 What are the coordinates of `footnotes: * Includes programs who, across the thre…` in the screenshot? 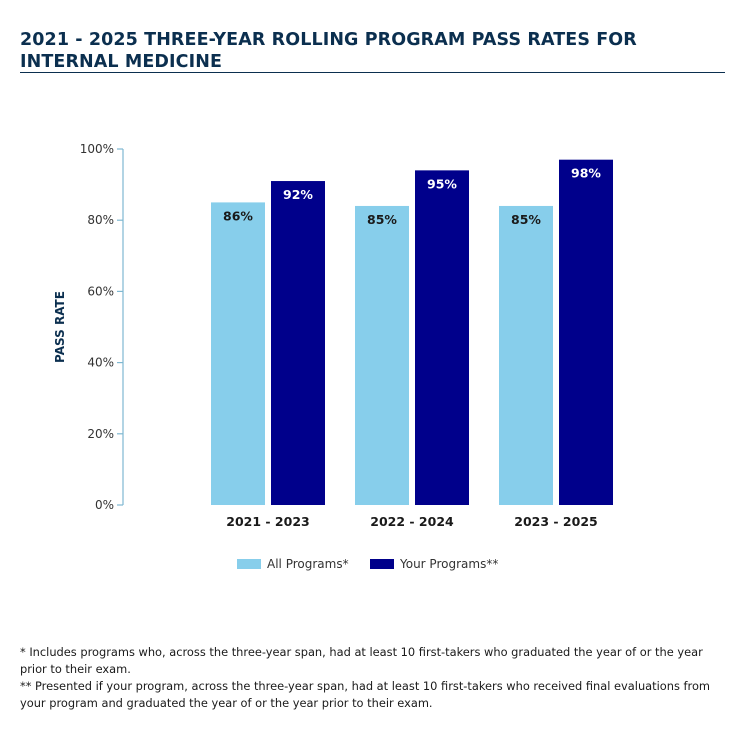 It's located at (370, 678).